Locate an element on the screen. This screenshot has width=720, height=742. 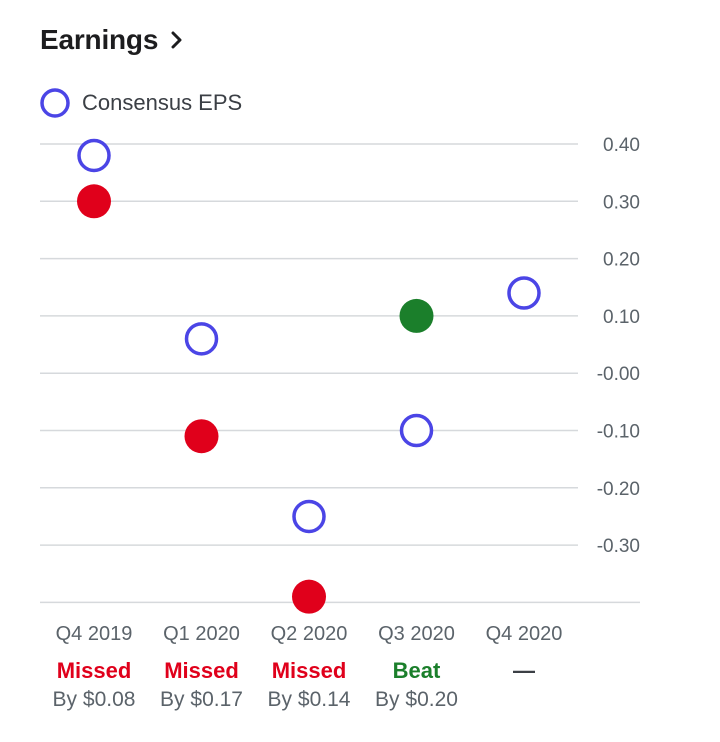
result-difference: By $0.08 is located at coordinates (94, 699).